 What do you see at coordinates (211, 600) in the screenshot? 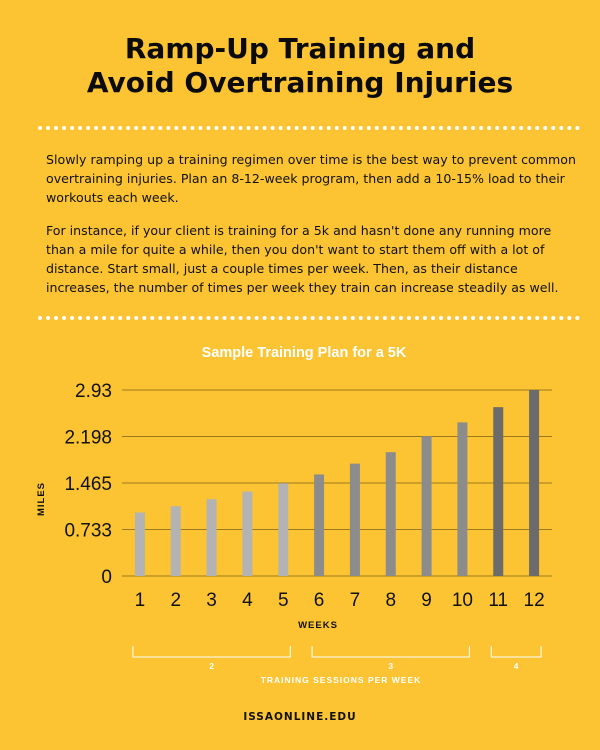
I see `x-tick-label: 3` at bounding box center [211, 600].